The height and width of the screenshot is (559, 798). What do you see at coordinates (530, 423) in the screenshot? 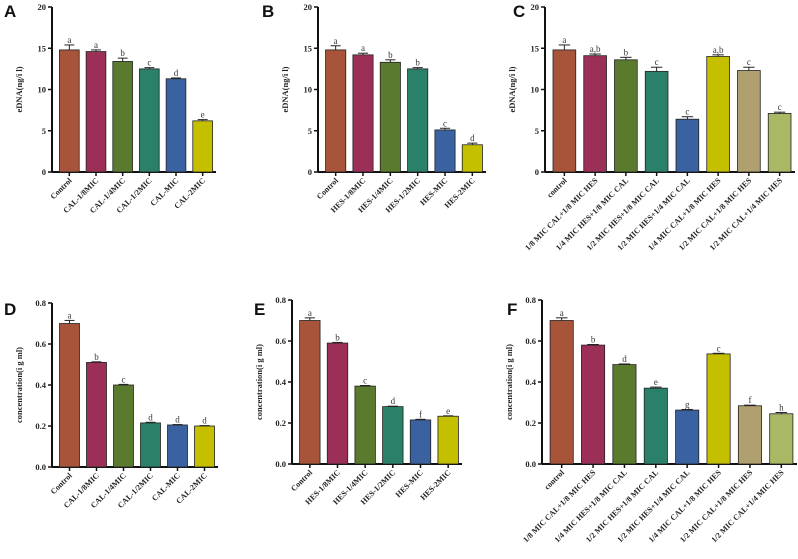
I see `y-tick-label: 0.2` at bounding box center [530, 423].